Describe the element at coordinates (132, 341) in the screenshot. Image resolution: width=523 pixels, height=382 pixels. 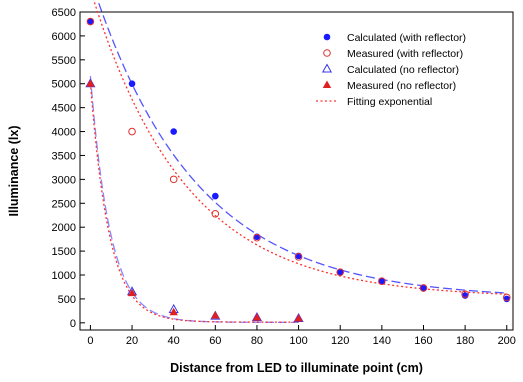
I see `x-tick-label: 20` at that location.